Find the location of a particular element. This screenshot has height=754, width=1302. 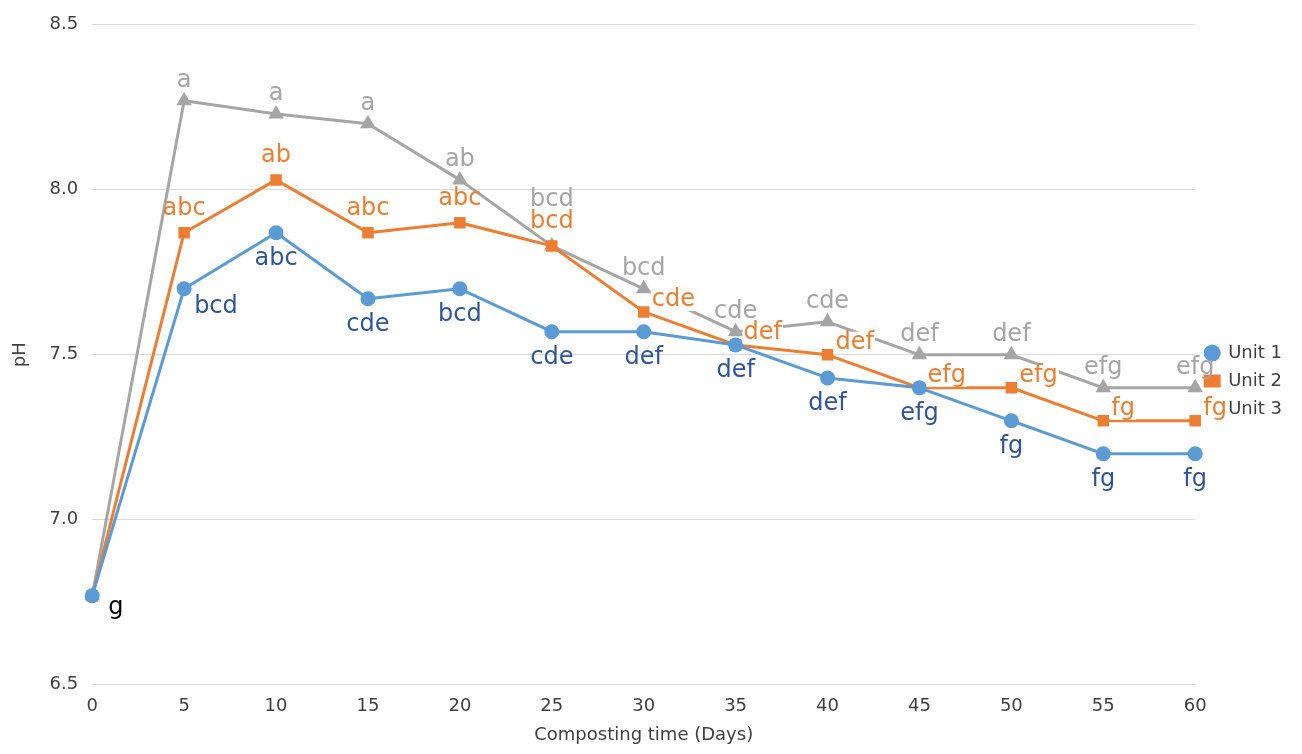

legend-label: Unit 2 is located at coordinates (1255, 379).